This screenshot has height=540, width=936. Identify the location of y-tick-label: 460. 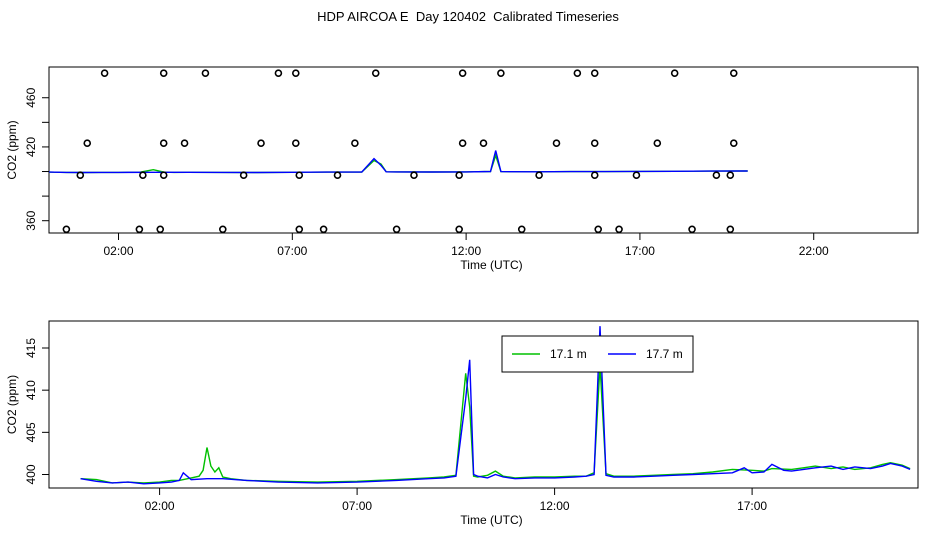
(31, 97).